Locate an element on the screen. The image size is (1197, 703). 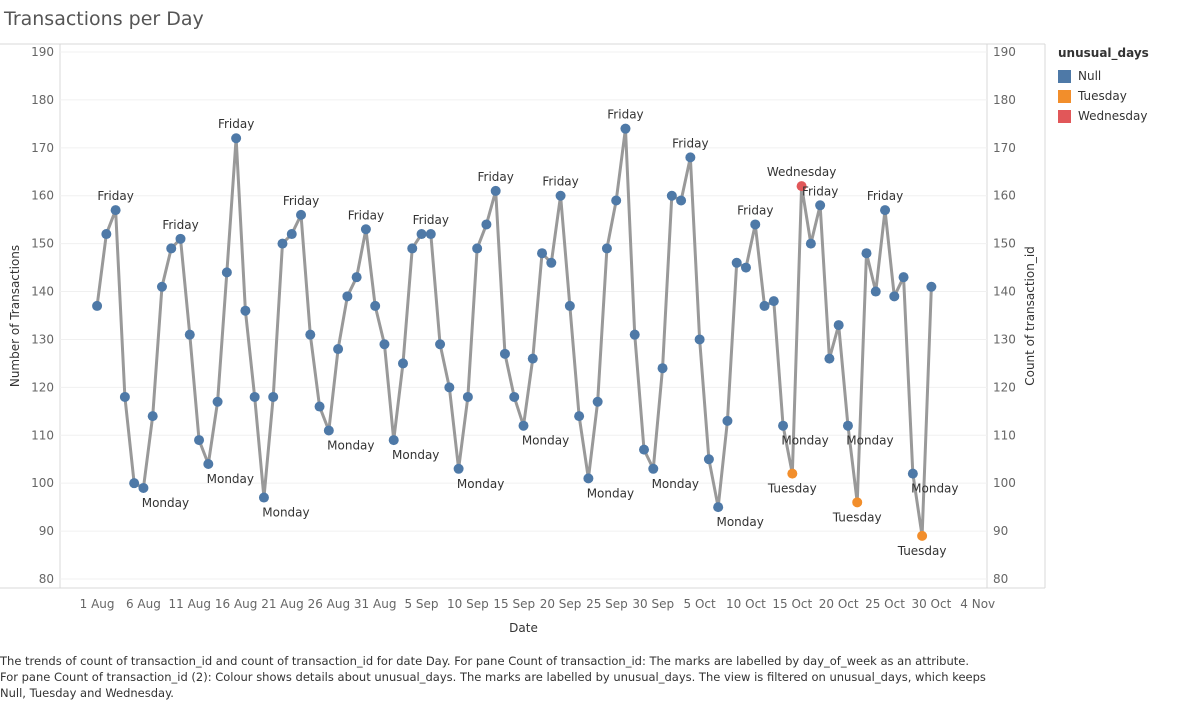
x-tick-label: 26 Aug is located at coordinates (329, 604).